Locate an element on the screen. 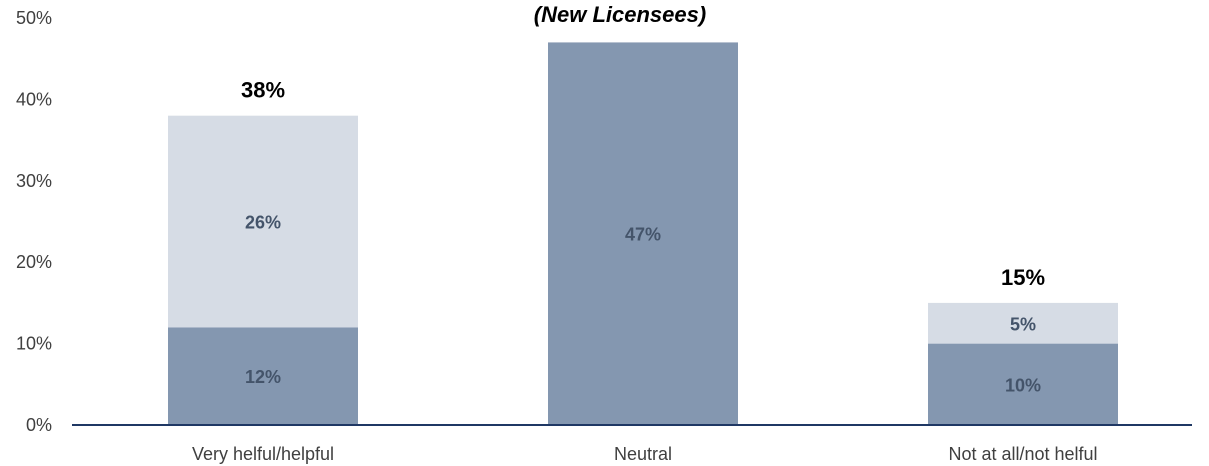  y-tick-label: 20% is located at coordinates (34, 262).